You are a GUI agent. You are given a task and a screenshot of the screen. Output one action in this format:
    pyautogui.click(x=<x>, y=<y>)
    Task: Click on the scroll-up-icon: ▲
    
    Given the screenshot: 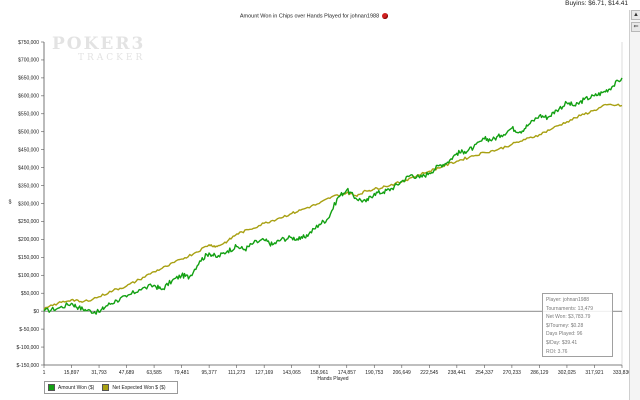 What is the action you would take?
    pyautogui.click(x=635, y=15)
    